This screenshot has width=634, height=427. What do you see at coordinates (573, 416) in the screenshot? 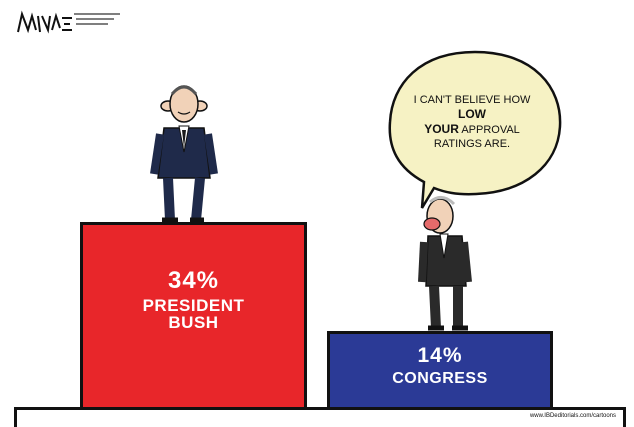
I see `source-credit: www.IBDeditorials.com/cartoons` at bounding box center [573, 416].